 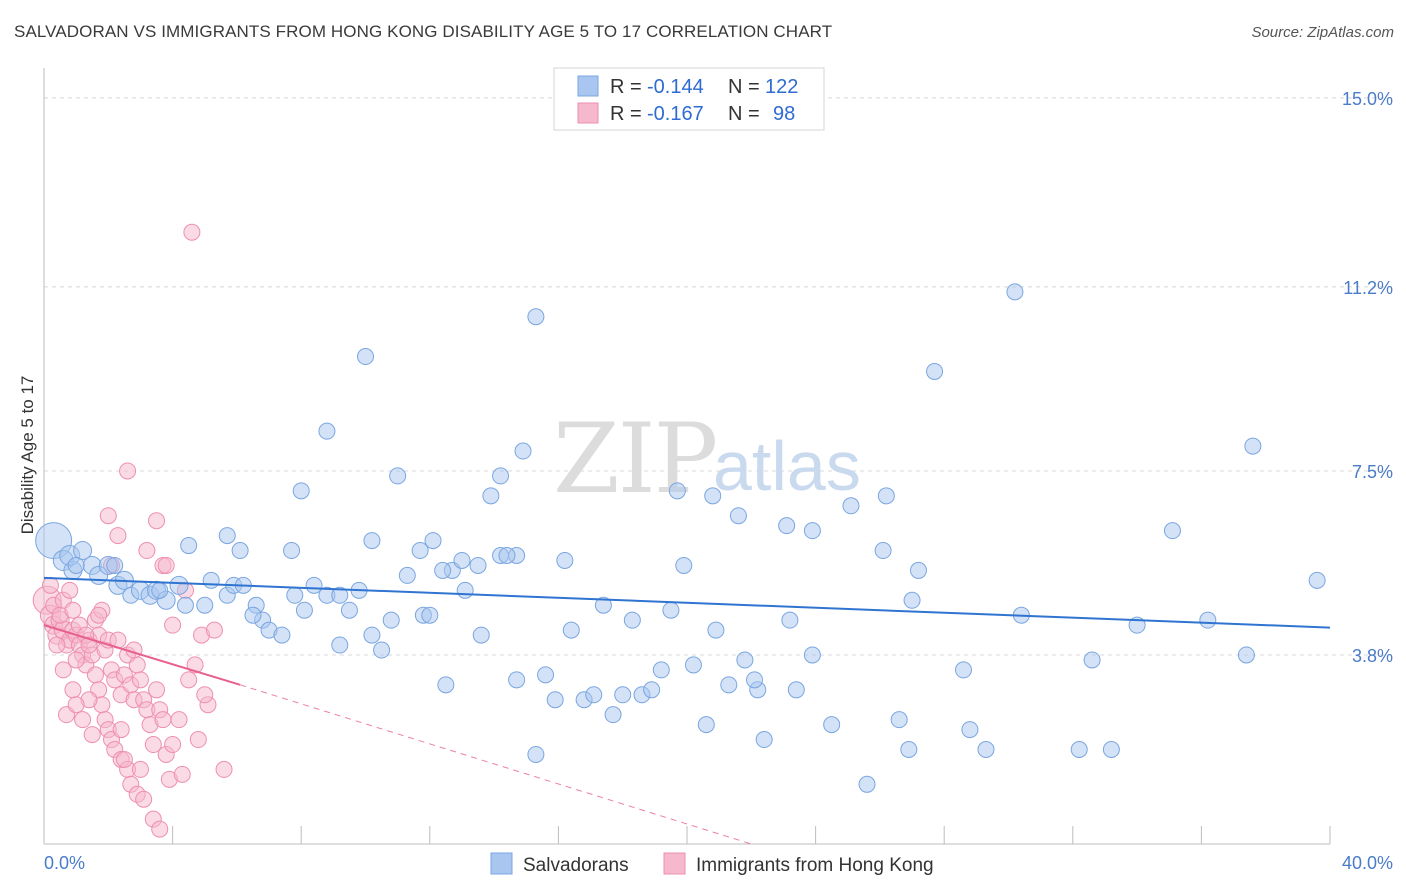 What do you see at coordinates (501, 863) in the screenshot?
I see `bottom-legend-swatch-salvadorans` at bounding box center [501, 863].